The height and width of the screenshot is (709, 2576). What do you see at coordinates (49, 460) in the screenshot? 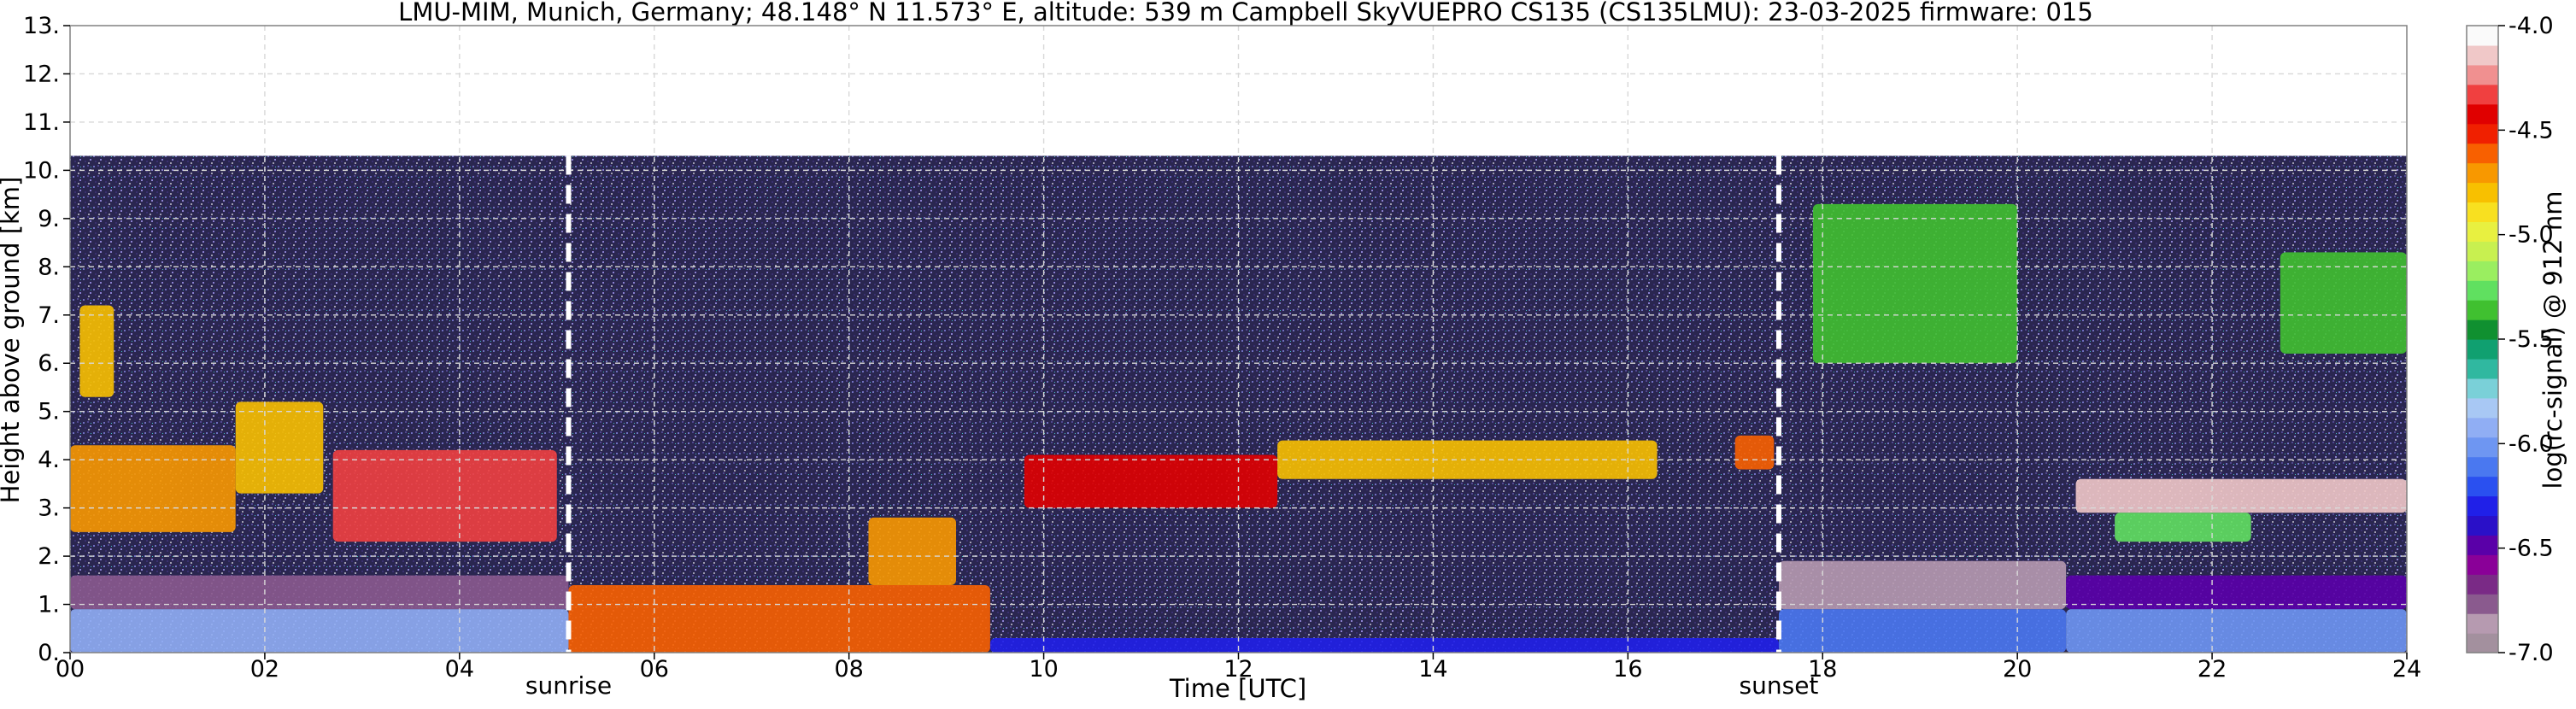
I see `y-tick-label: 4.` at bounding box center [49, 460].